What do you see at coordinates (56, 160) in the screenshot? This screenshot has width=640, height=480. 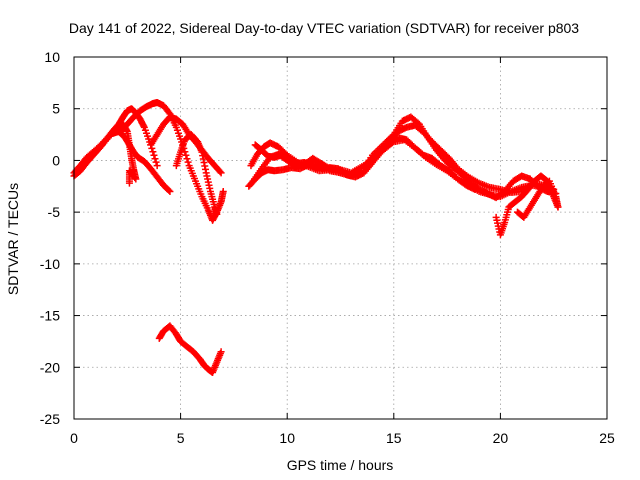 I see `y-tick-label: 0` at bounding box center [56, 160].